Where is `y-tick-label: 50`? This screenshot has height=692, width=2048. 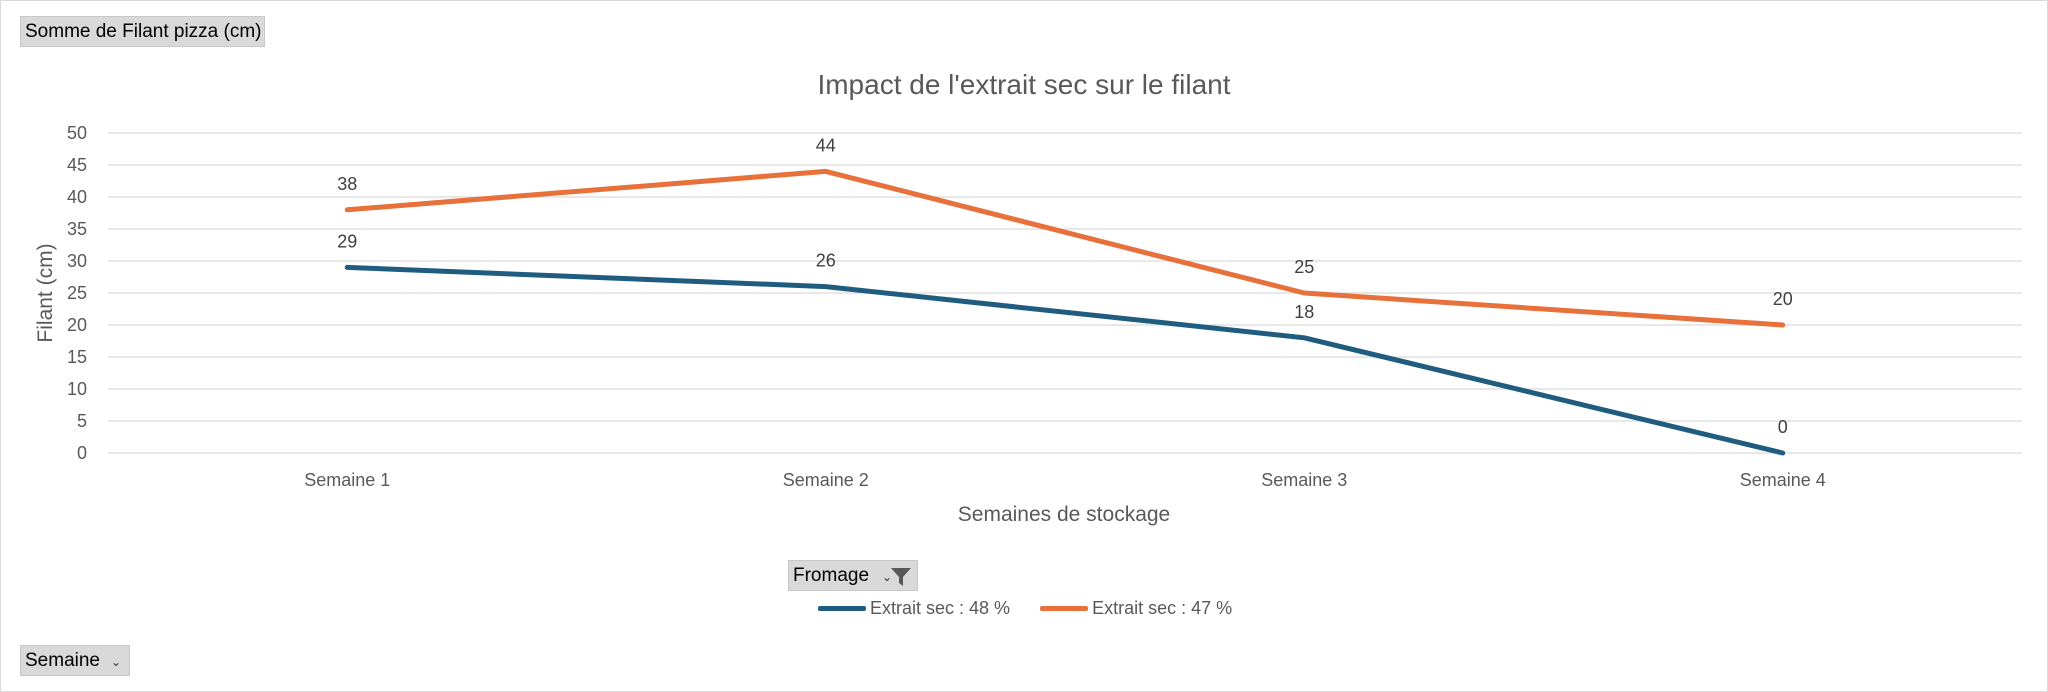 y-tick-label: 50 is located at coordinates (77, 133).